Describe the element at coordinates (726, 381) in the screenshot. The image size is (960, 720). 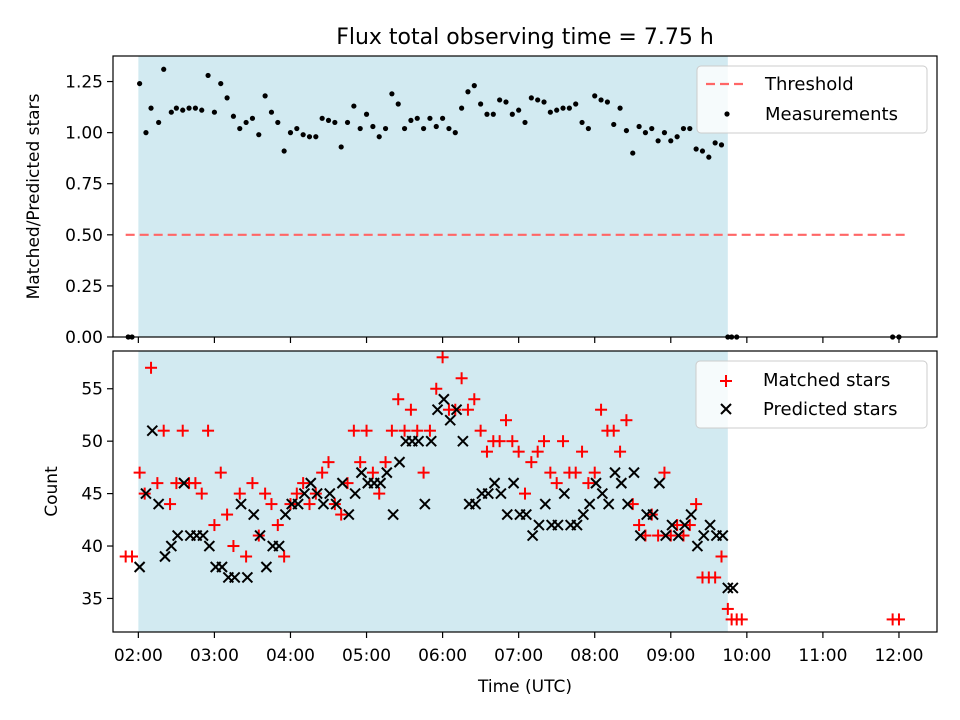
I see `legend-matched-swatch` at that location.